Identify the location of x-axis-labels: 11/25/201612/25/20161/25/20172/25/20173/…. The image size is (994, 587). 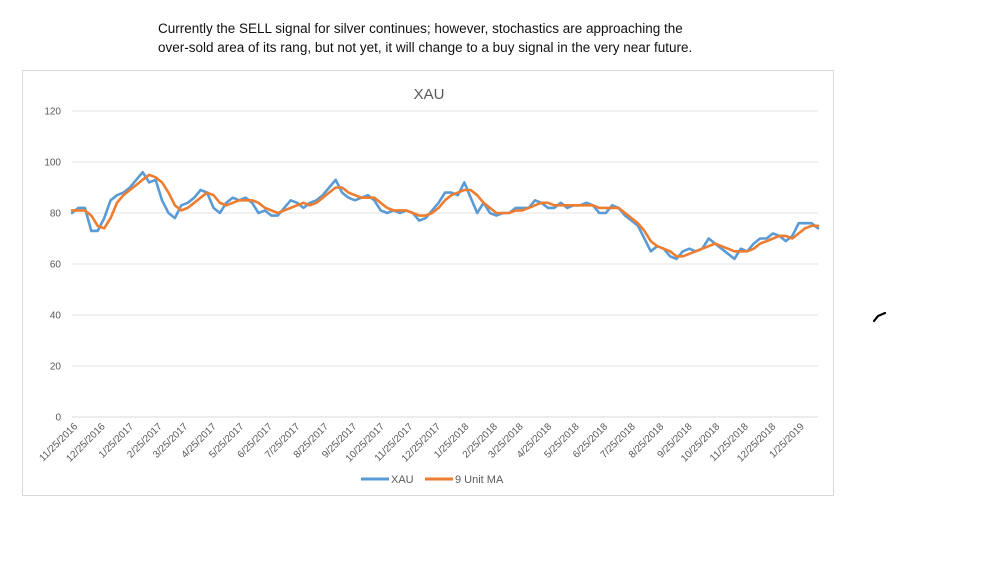
(422, 442).